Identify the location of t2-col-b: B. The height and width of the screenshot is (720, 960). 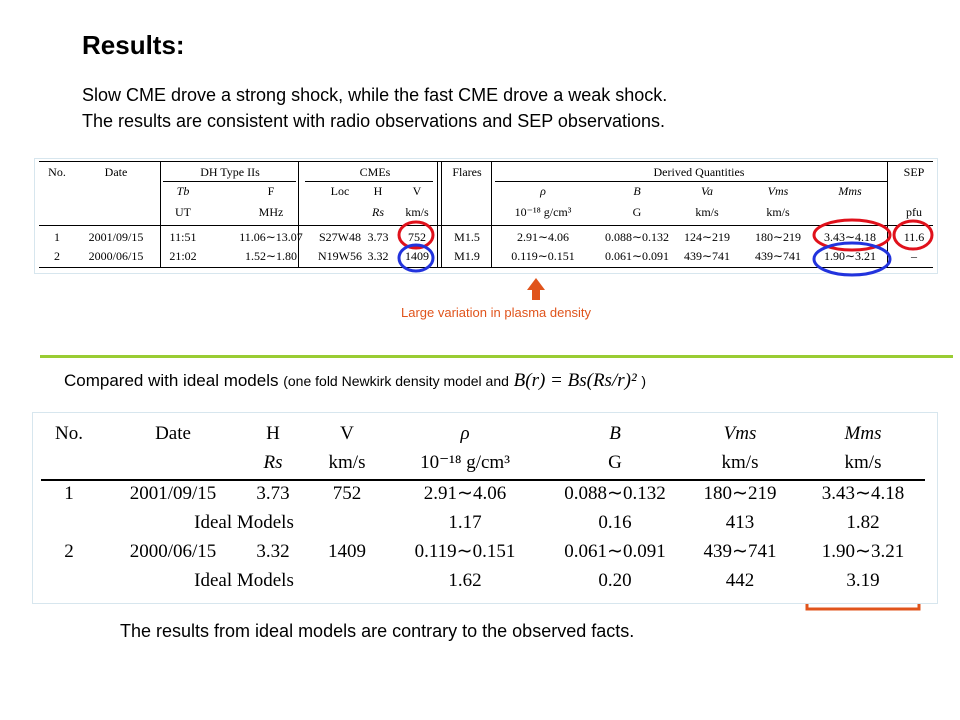
(615, 433).